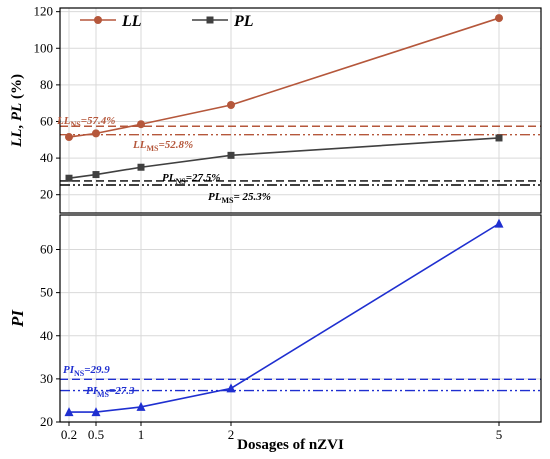 Image resolution: width=550 pixels, height=459 pixels. I want to click on ref-line-label: PLNS=27.5%, so click(191, 179).